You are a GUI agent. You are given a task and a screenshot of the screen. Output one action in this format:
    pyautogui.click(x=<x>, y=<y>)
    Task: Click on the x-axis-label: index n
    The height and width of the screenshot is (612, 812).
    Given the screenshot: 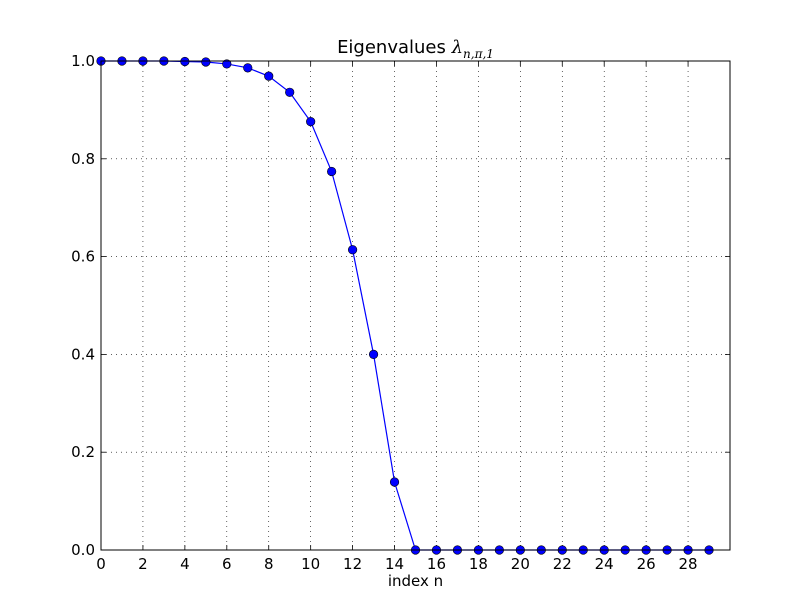 What is the action you would take?
    pyautogui.click(x=415, y=581)
    